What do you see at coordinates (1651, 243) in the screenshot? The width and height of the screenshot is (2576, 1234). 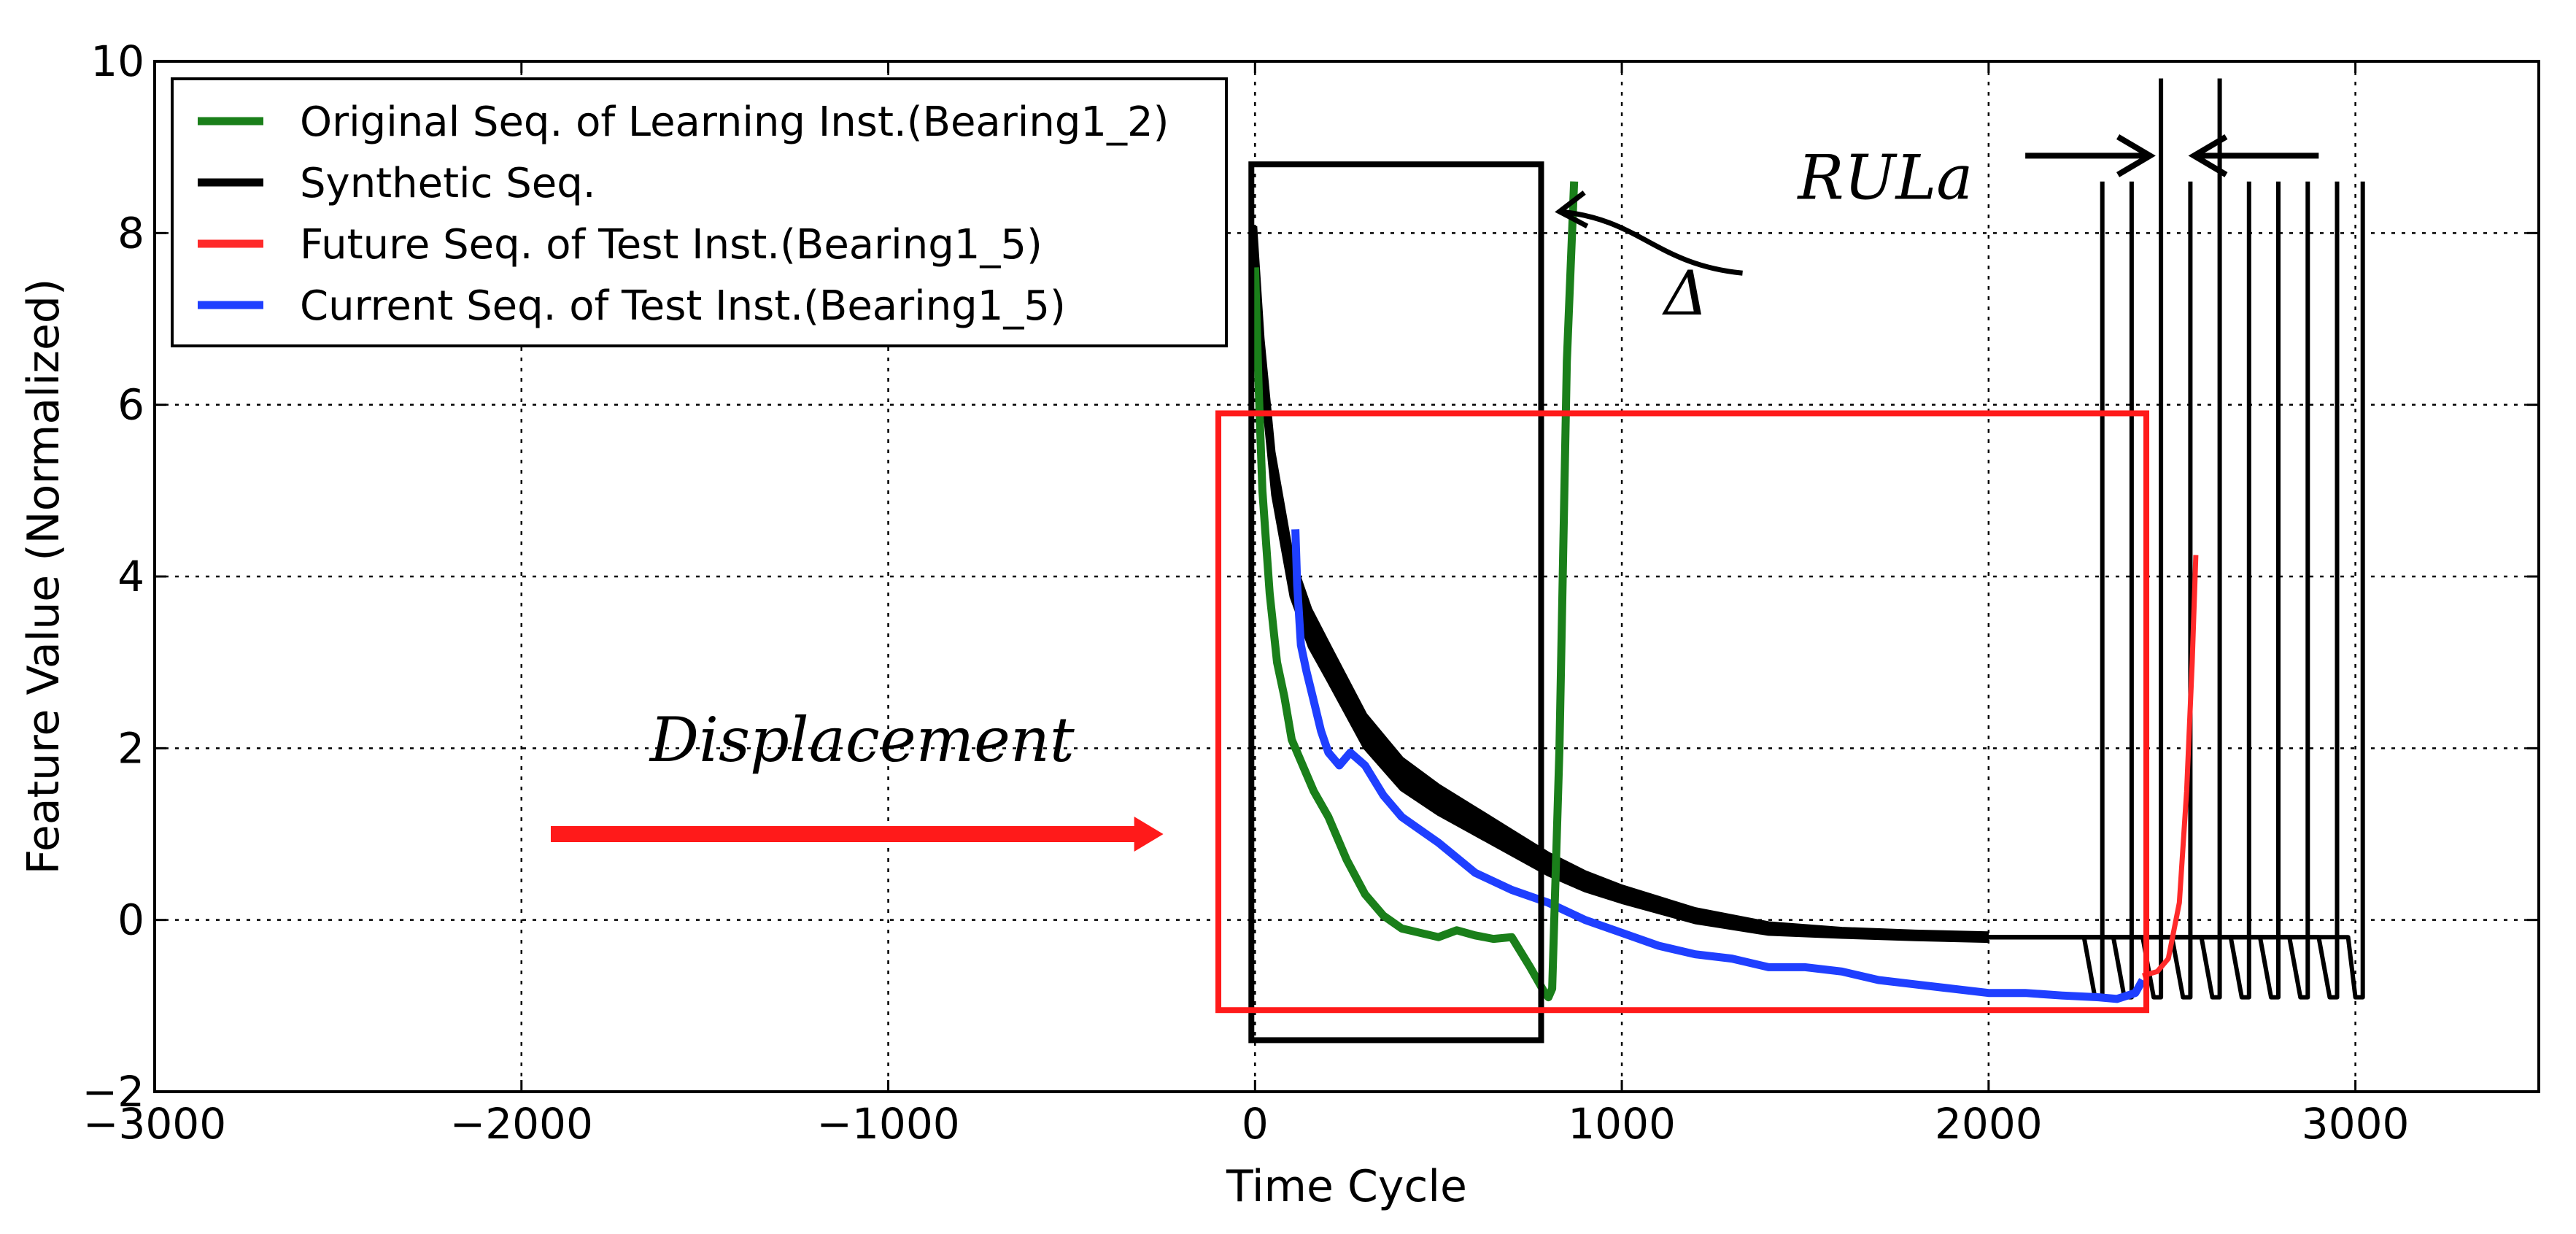 I see `delta-arrow-curve` at bounding box center [1651, 243].